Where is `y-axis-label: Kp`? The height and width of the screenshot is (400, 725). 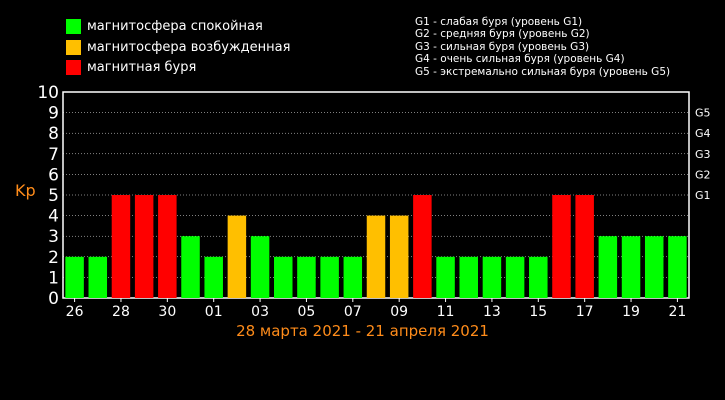
y-axis-label: Kp is located at coordinates (25, 190).